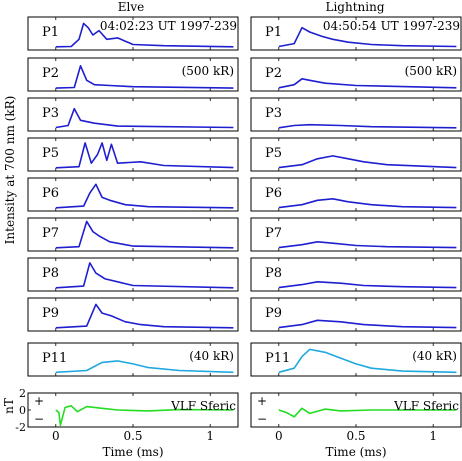 The image size is (462, 461). What do you see at coordinates (262, 419) in the screenshot?
I see `lightning-sferic-panel-minus-mark: −` at bounding box center [262, 419].